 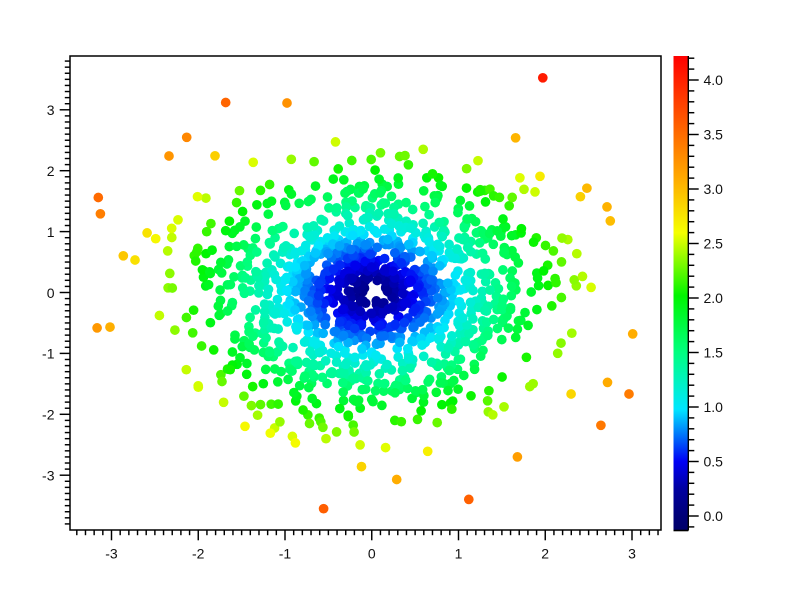 What do you see at coordinates (714, 243) in the screenshot?
I see `svg-text: 2.5` at bounding box center [714, 243].